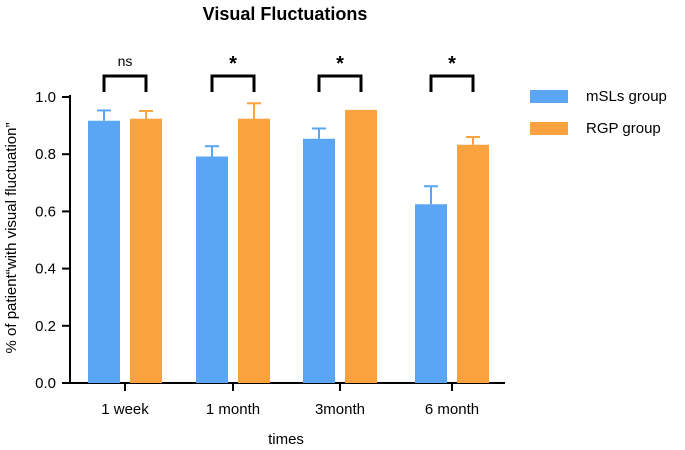  What do you see at coordinates (125, 61) in the screenshot?
I see `significance-label: ns` at bounding box center [125, 61].